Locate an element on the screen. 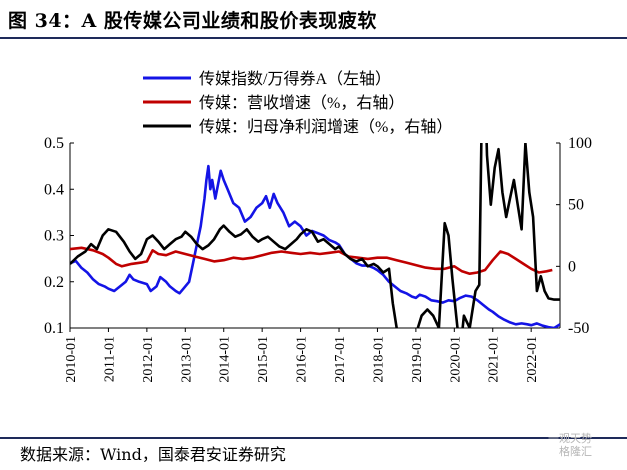 The image size is (627, 470). x-tick-label: 2015-01 is located at coordinates (263, 359).